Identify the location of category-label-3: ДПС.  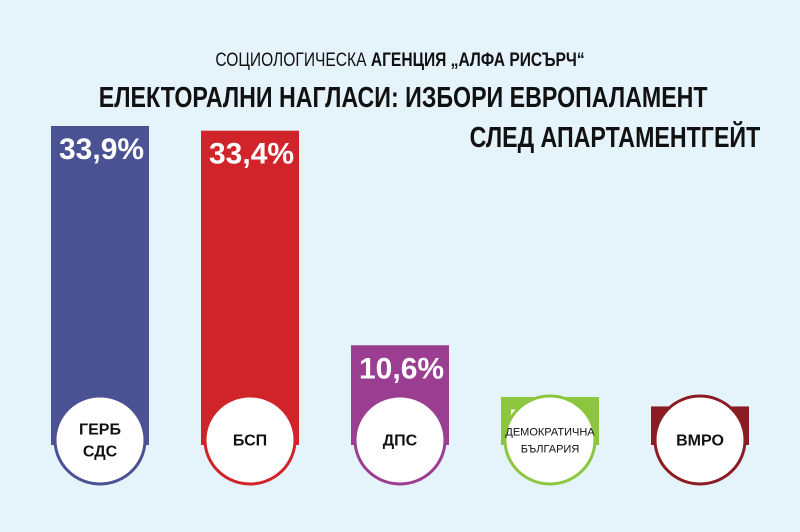
(400, 441).